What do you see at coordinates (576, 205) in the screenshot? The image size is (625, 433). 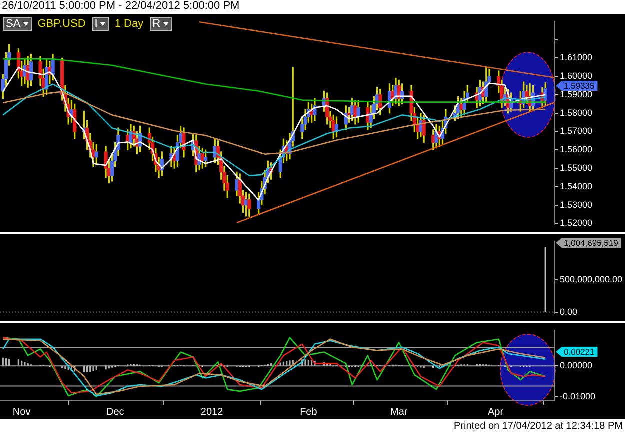 I see `y-tick-label: 1.53000` at bounding box center [576, 205].